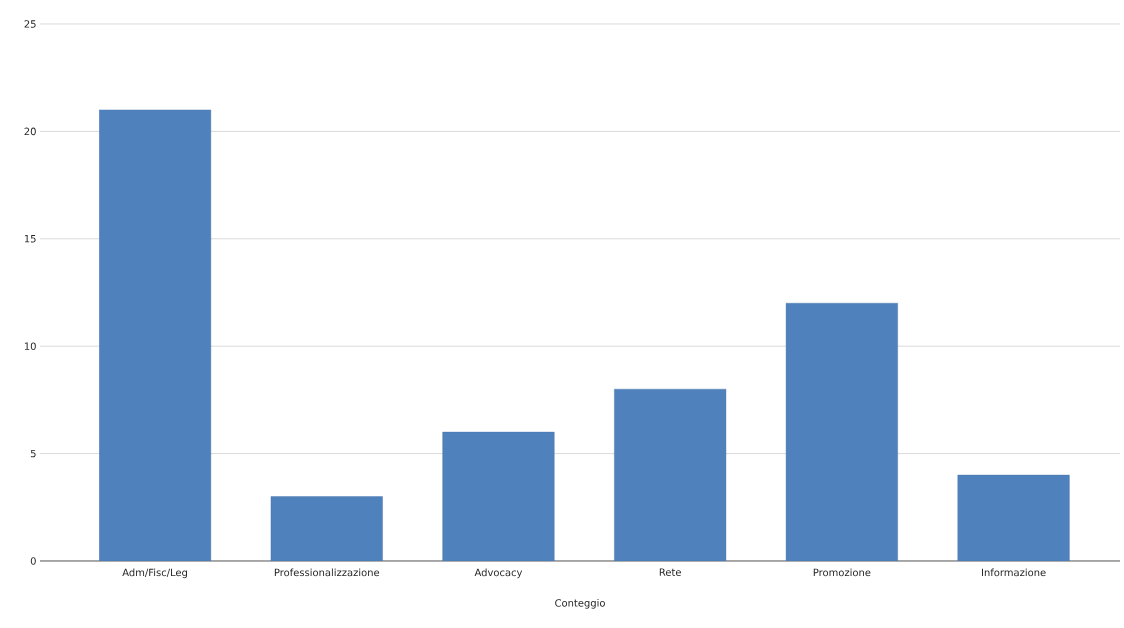 The height and width of the screenshot is (628, 1124). What do you see at coordinates (33, 453) in the screenshot?
I see `y-tick-label: 5` at bounding box center [33, 453].